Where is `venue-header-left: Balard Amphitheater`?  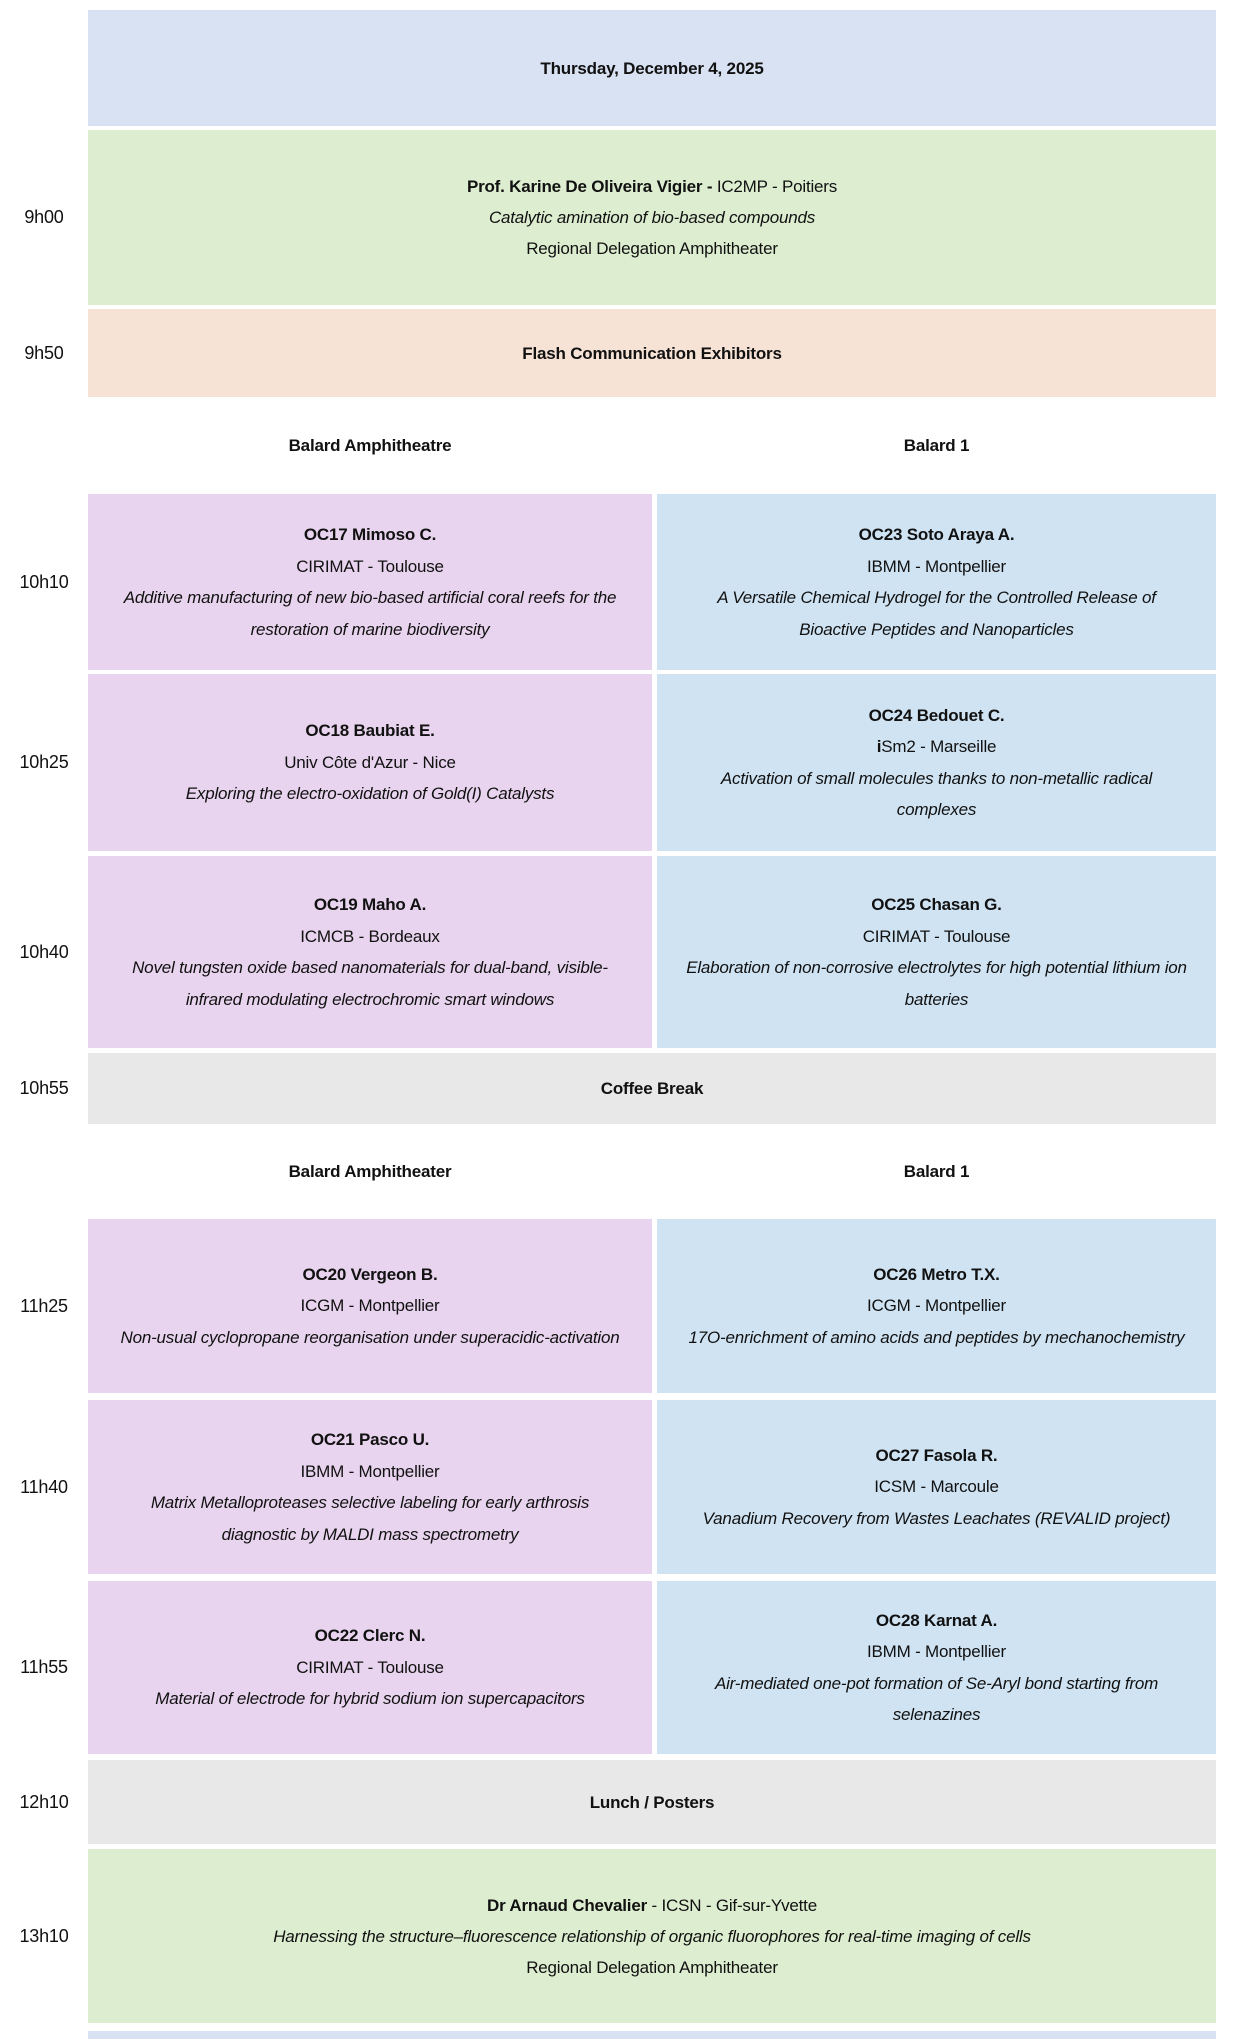
venue-header-left: Balard Amphitheater is located at coordinates (370, 1171).